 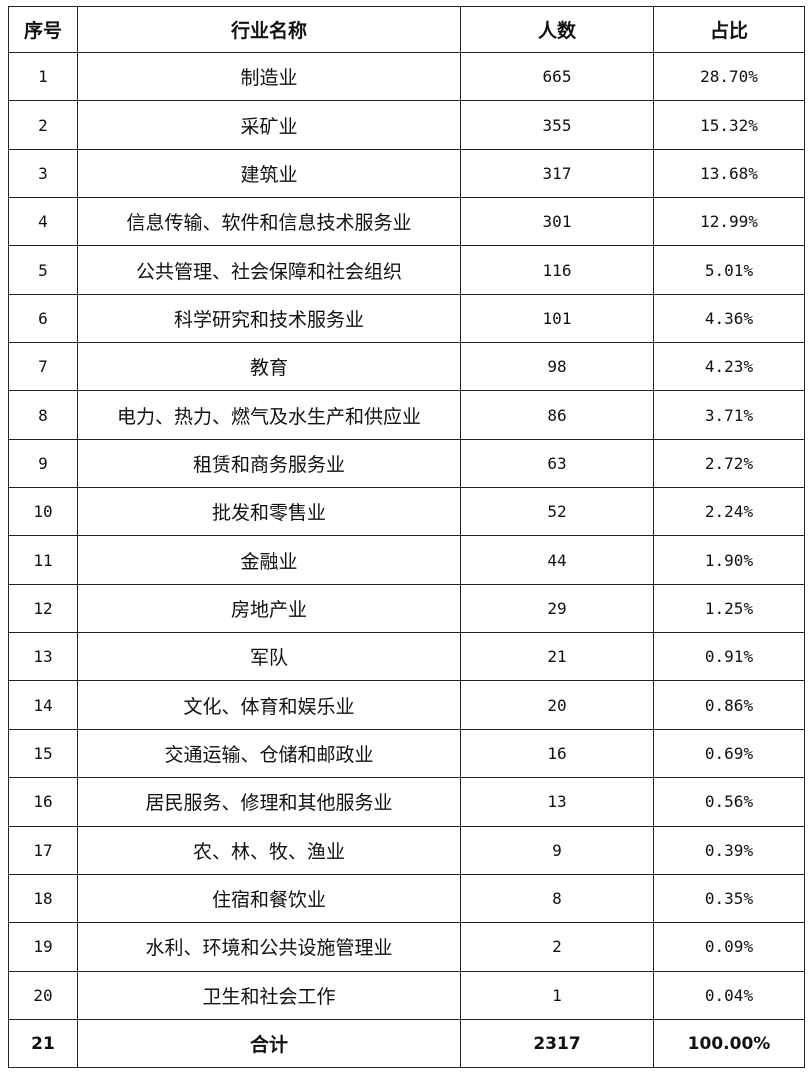 What do you see at coordinates (269, 995) in the screenshot?
I see `row-industry: 卫生和社会工作` at bounding box center [269, 995].